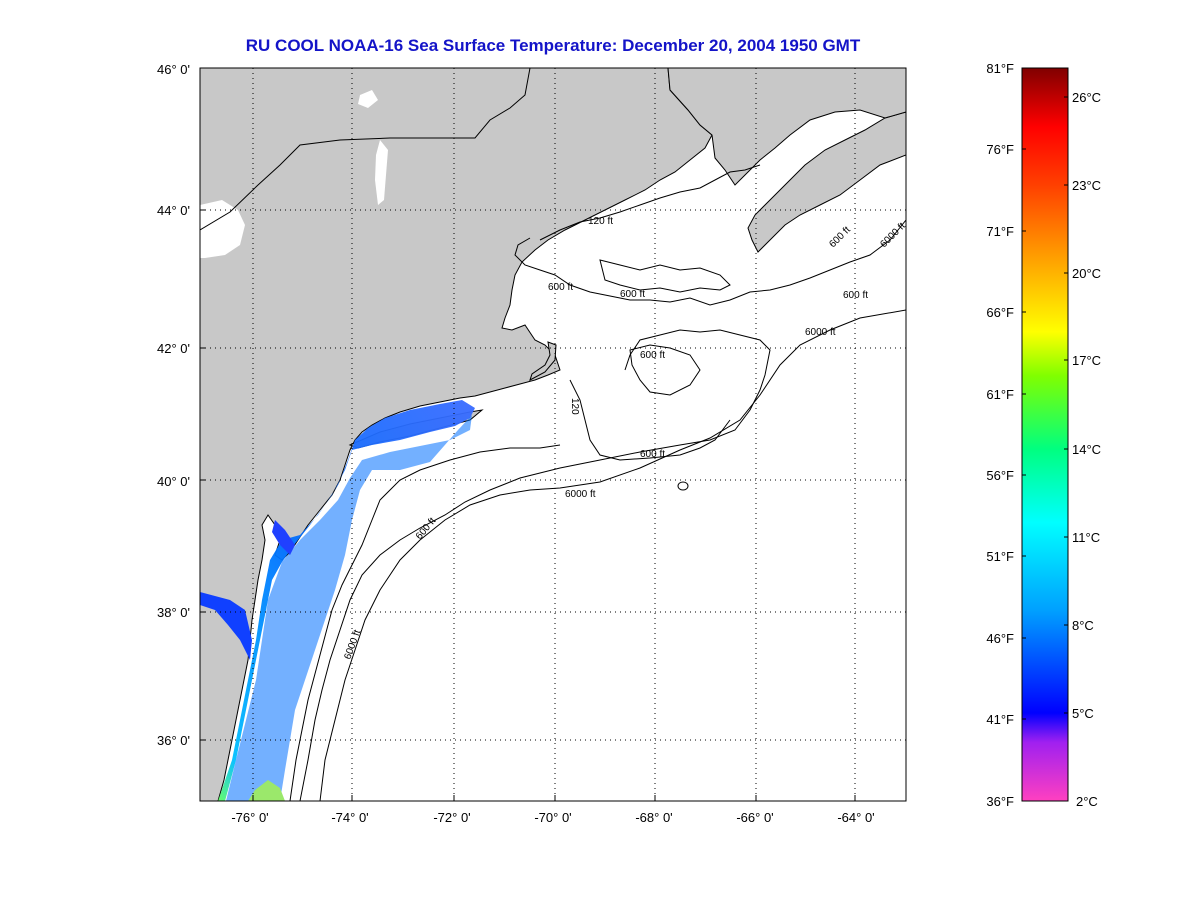 This screenshot has width=1200, height=900. What do you see at coordinates (650, 202) in the screenshot?
I see `contour-120ft` at bounding box center [650, 202].